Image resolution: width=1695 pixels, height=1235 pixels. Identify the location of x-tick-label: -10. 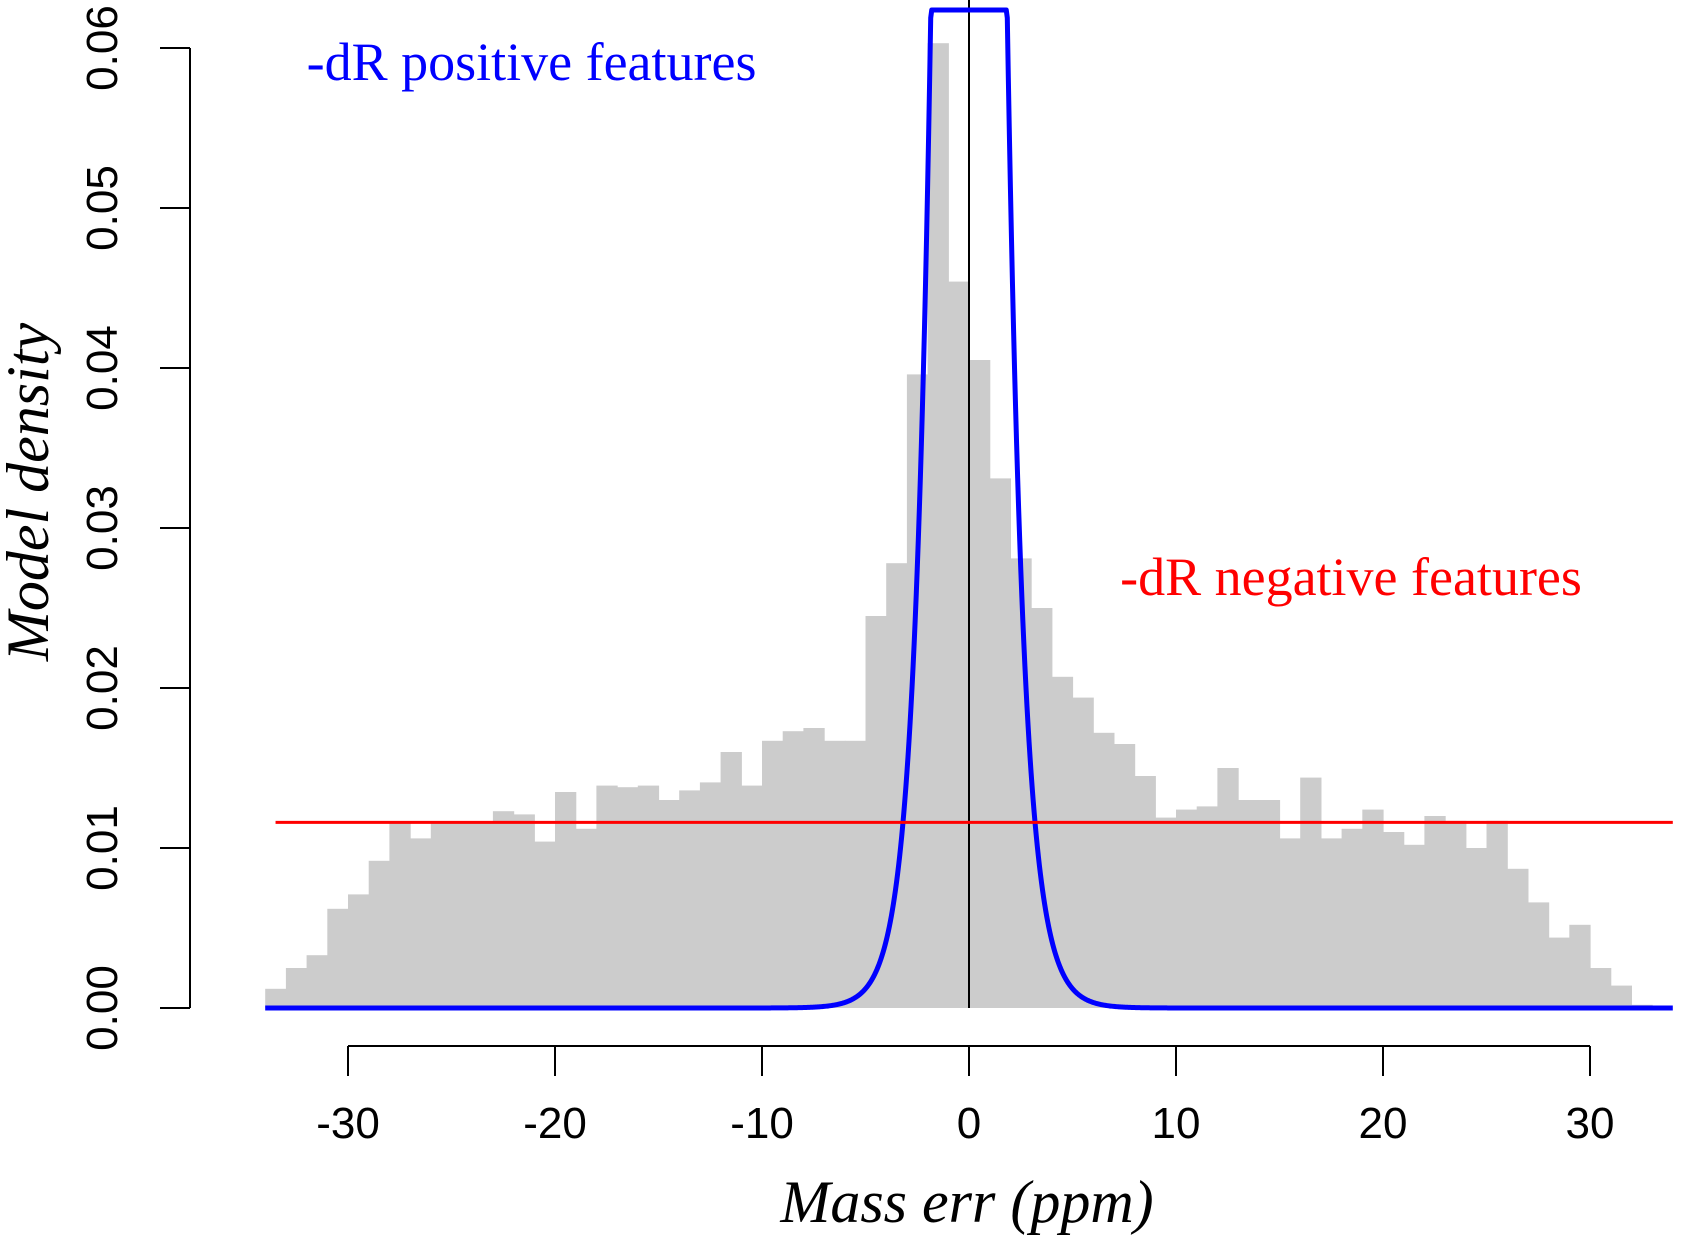
(762, 1123).